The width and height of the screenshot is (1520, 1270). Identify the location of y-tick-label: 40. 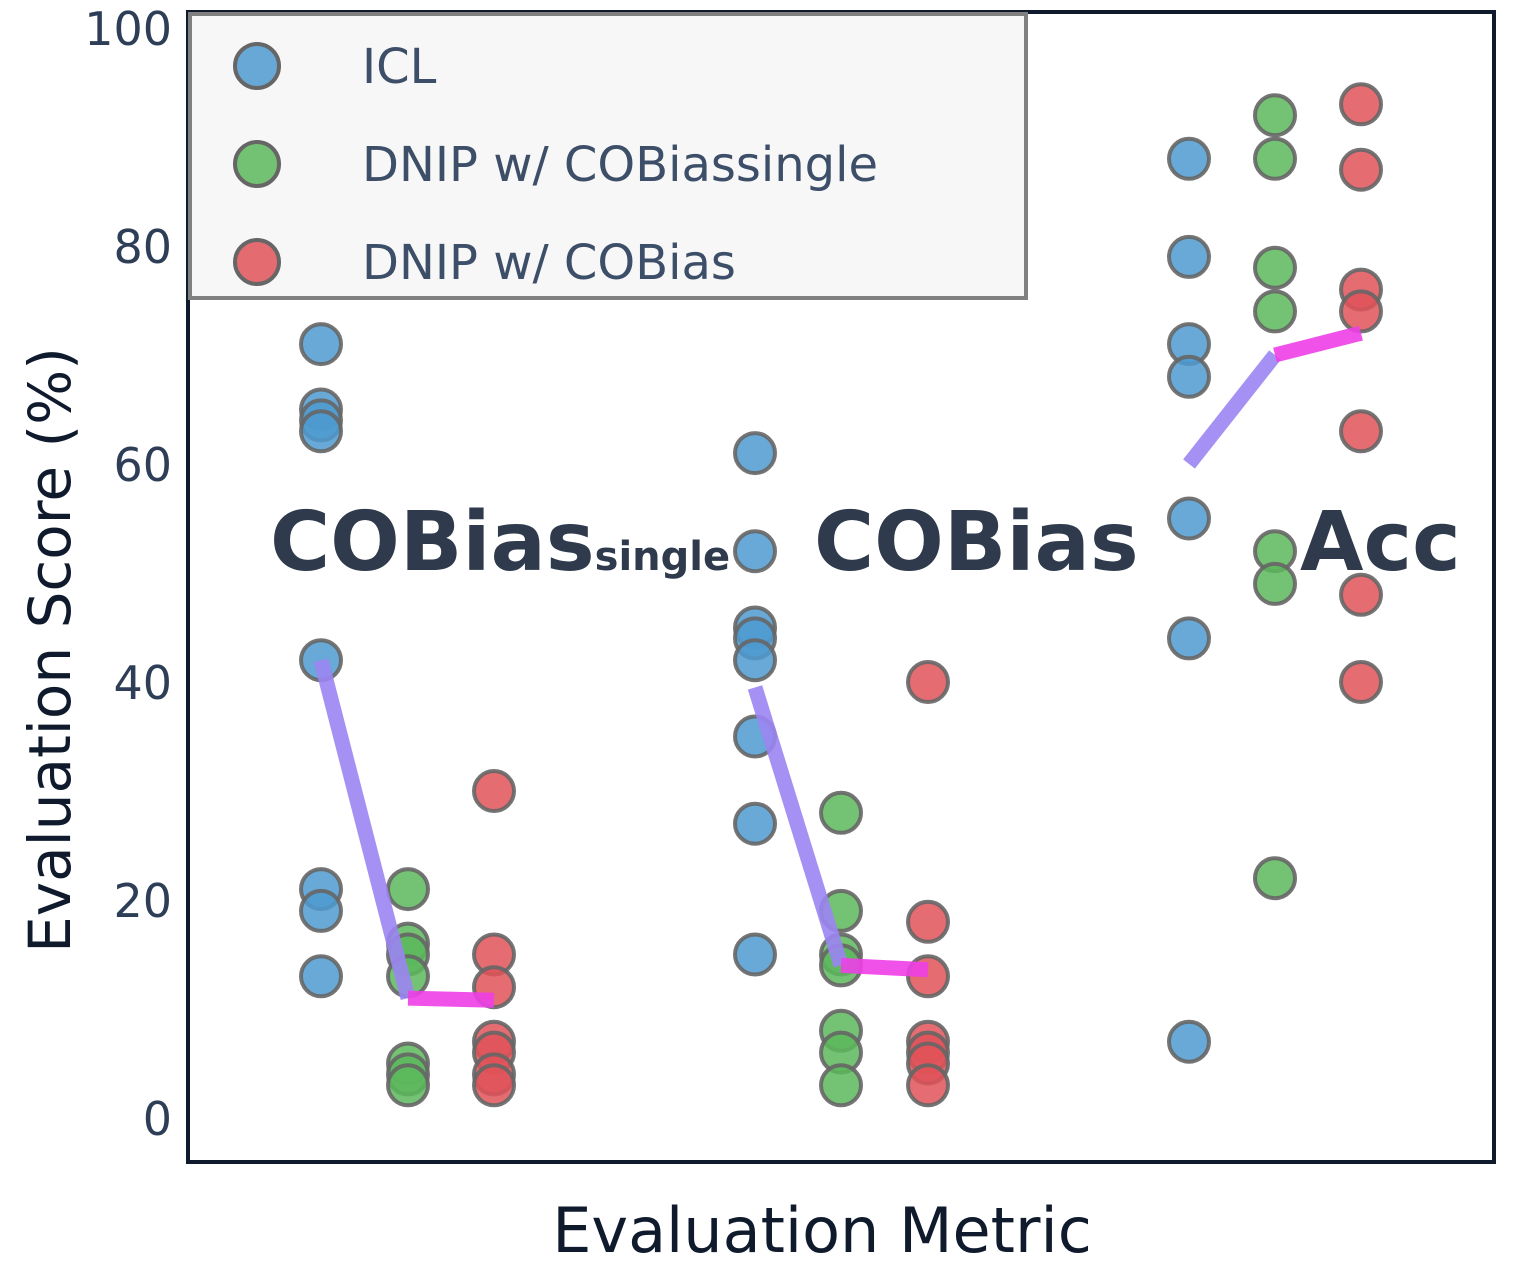
(142, 683).